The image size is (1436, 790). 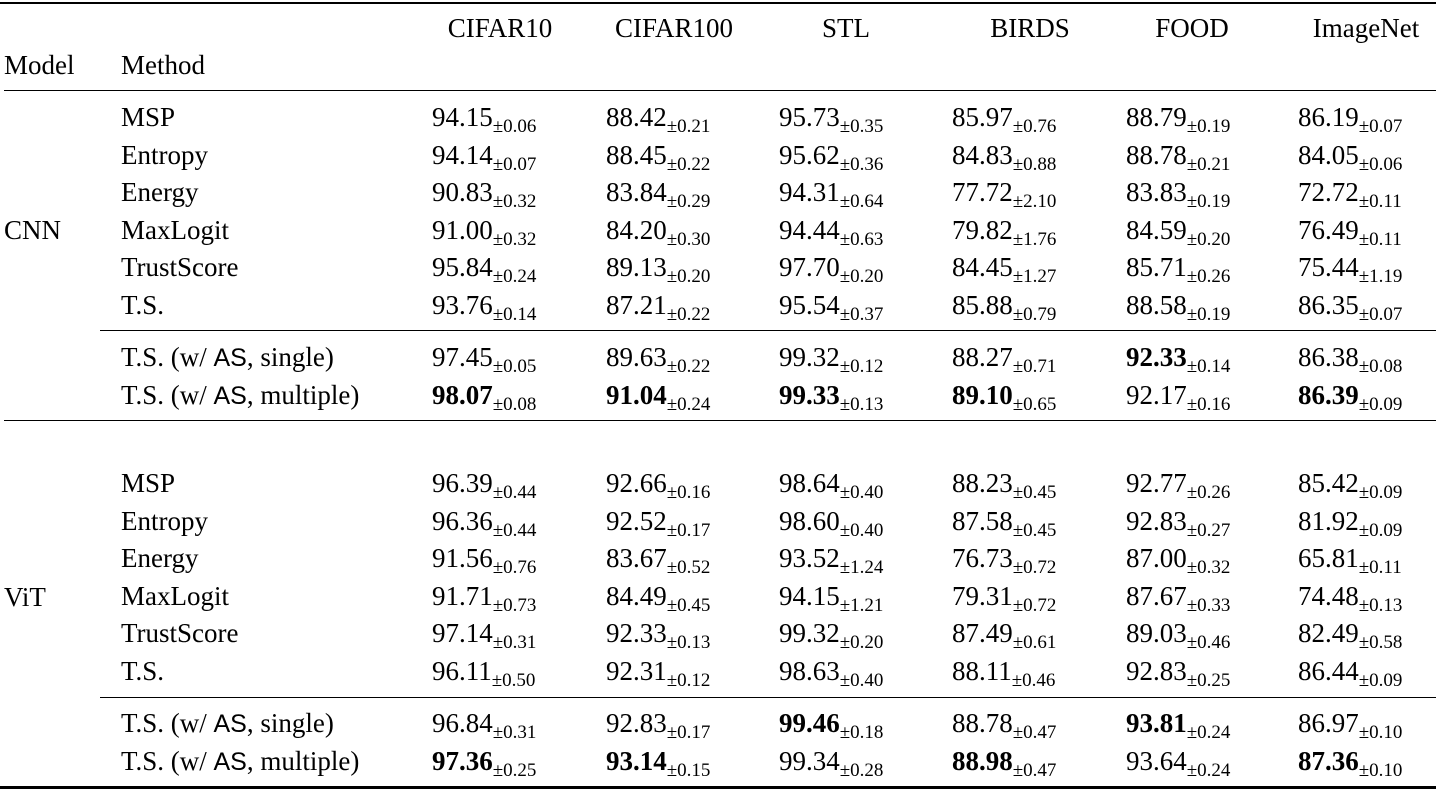 I want to click on table-cell: 93.64±0.24, so click(x=1178, y=763).